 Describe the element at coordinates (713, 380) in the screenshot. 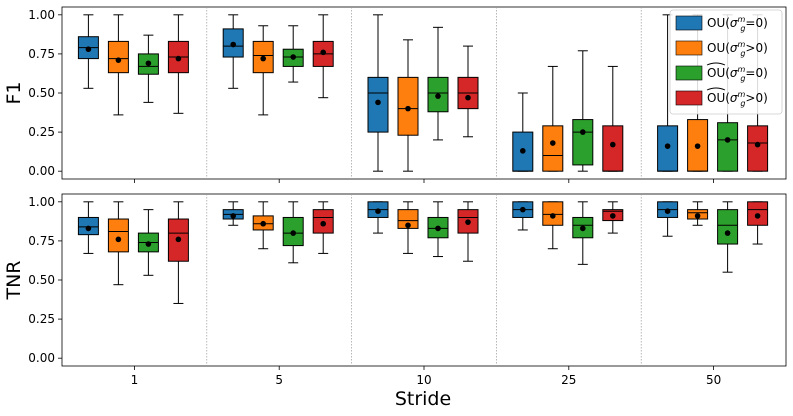

I see `x-tick-label: 50` at that location.